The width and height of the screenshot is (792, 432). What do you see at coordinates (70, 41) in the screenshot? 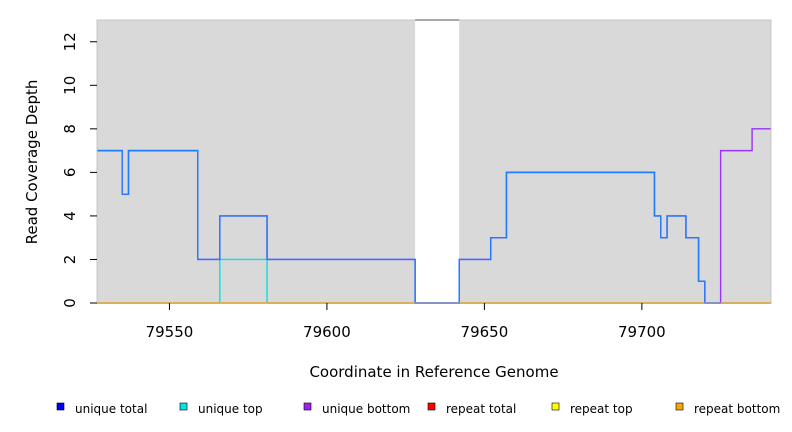
I see `y-tick-label: 12` at bounding box center [70, 41].